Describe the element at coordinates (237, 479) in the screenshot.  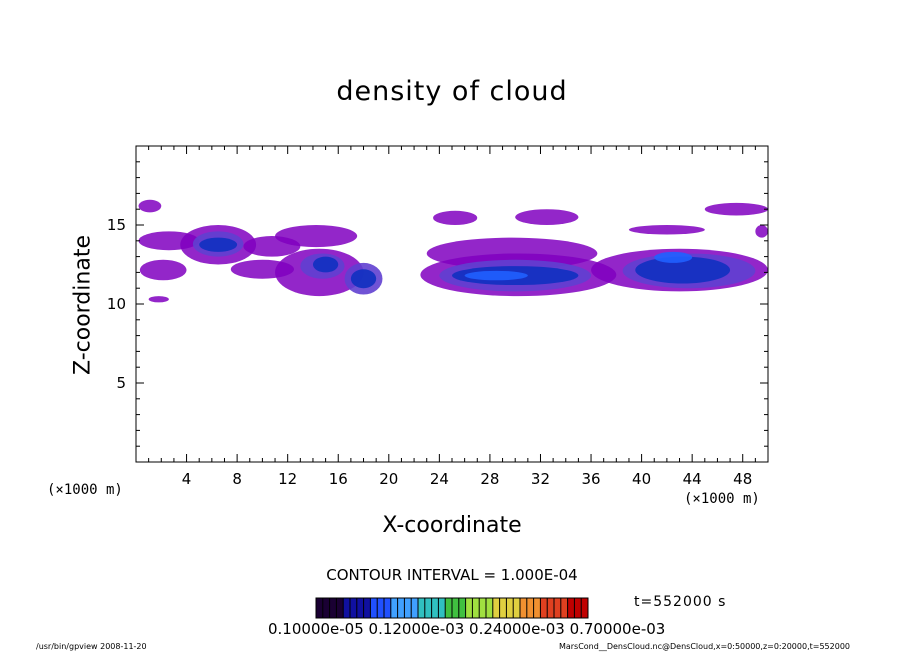
I see `x-tick-label: 8` at that location.